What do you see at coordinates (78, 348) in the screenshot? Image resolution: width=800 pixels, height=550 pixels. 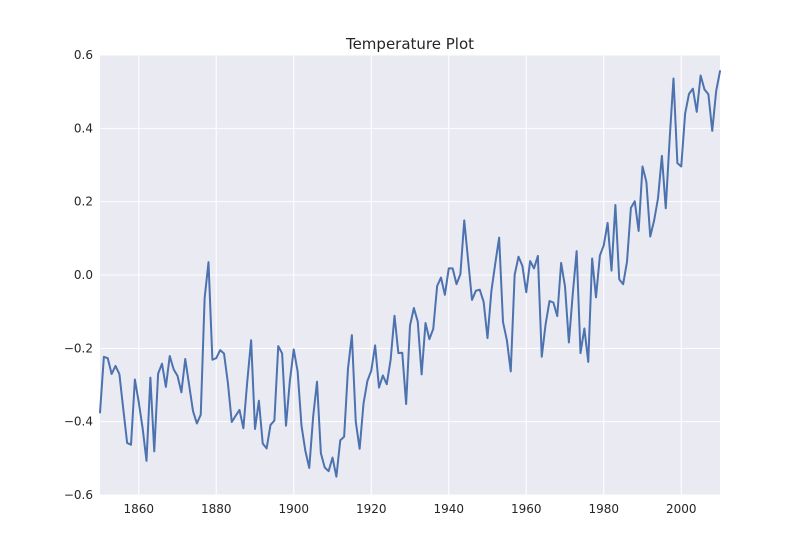 I see `y-tick-label: −0.2` at bounding box center [78, 348].